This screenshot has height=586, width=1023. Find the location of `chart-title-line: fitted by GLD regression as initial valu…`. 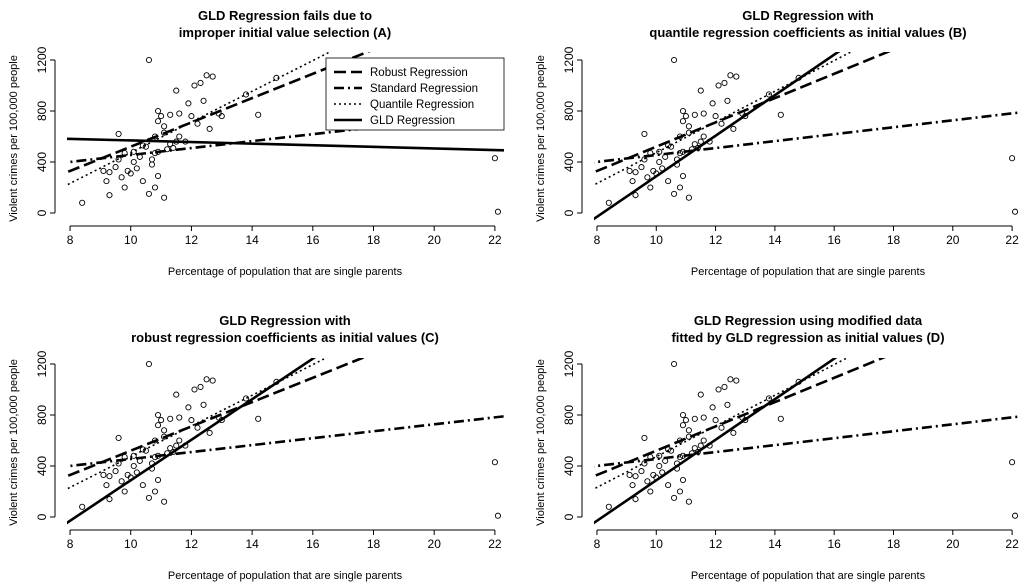

chart-title-line: fitted by GLD regression as initial valu… is located at coordinates (807, 337).